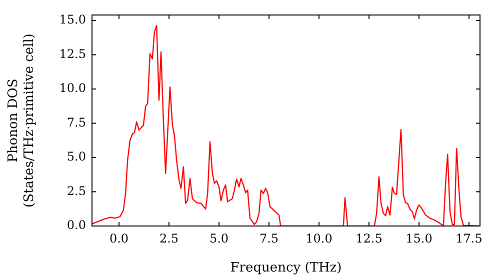  Describe the element at coordinates (76, 225) in the screenshot. I see `y-tick-label: 0.0` at that location.